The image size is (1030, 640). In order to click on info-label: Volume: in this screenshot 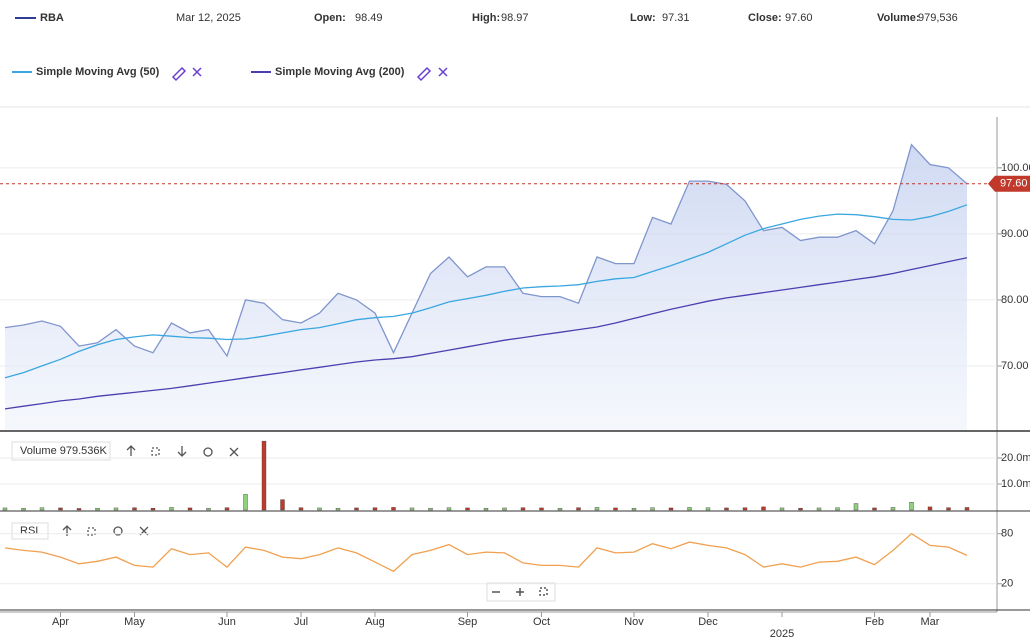, I will do `click(898, 18)`.